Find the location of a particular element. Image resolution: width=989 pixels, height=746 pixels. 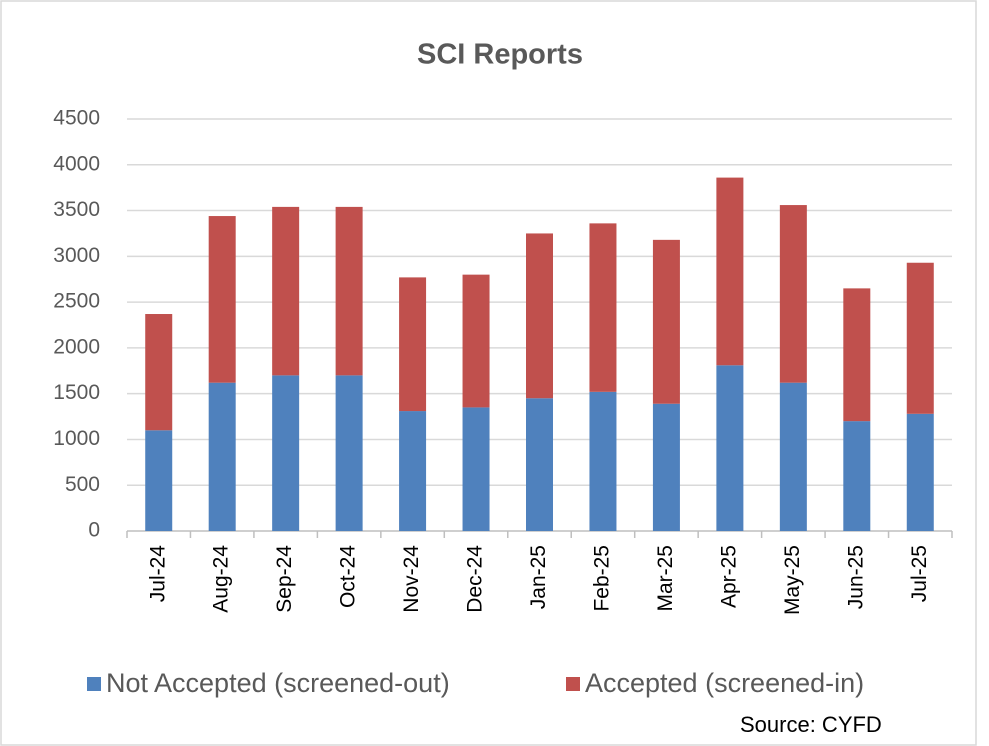

y-tick-label: 1500 is located at coordinates (76, 392).